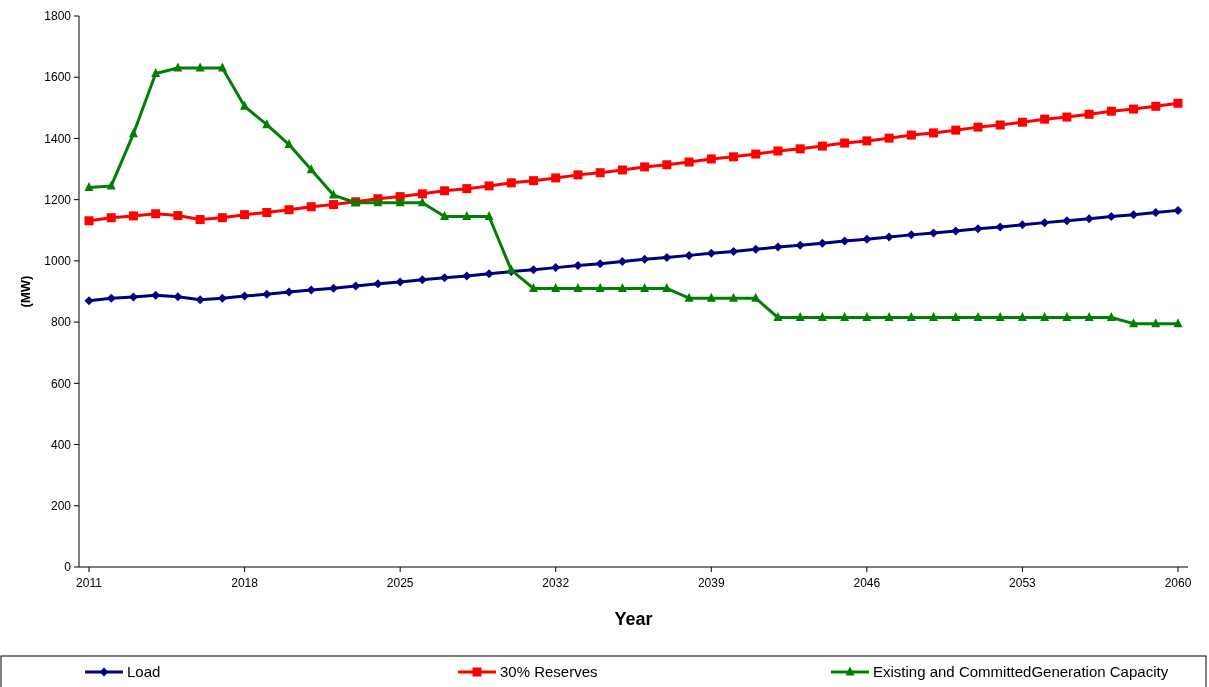  Describe the element at coordinates (61, 444) in the screenshot. I see `y-tick-label: 400` at that location.